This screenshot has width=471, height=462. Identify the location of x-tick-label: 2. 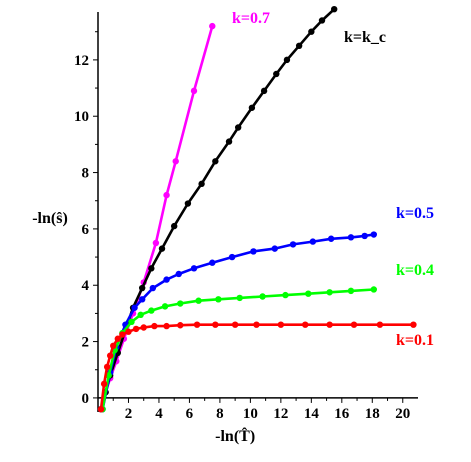
(129, 414).